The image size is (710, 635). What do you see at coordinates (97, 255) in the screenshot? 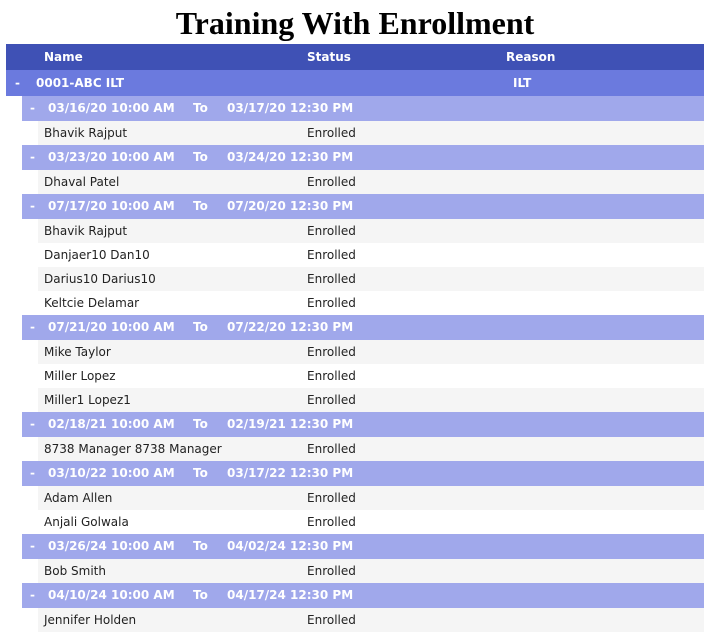
I see `enrollee-name: Danjaer10 Dan10` at bounding box center [97, 255].